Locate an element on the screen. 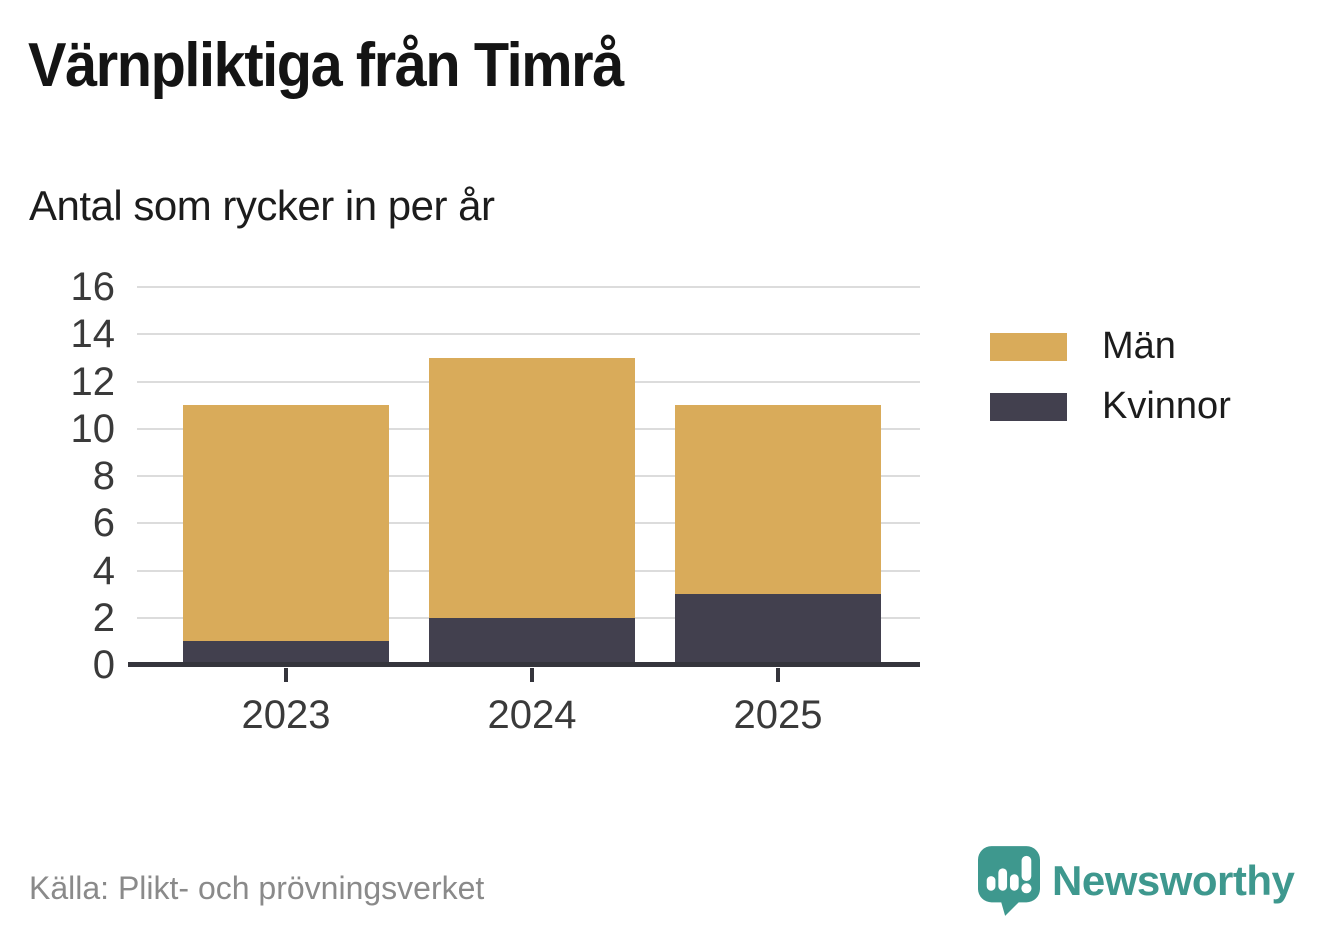 The image size is (1322, 939). y-tick-label-16: 16 is located at coordinates (93, 287).